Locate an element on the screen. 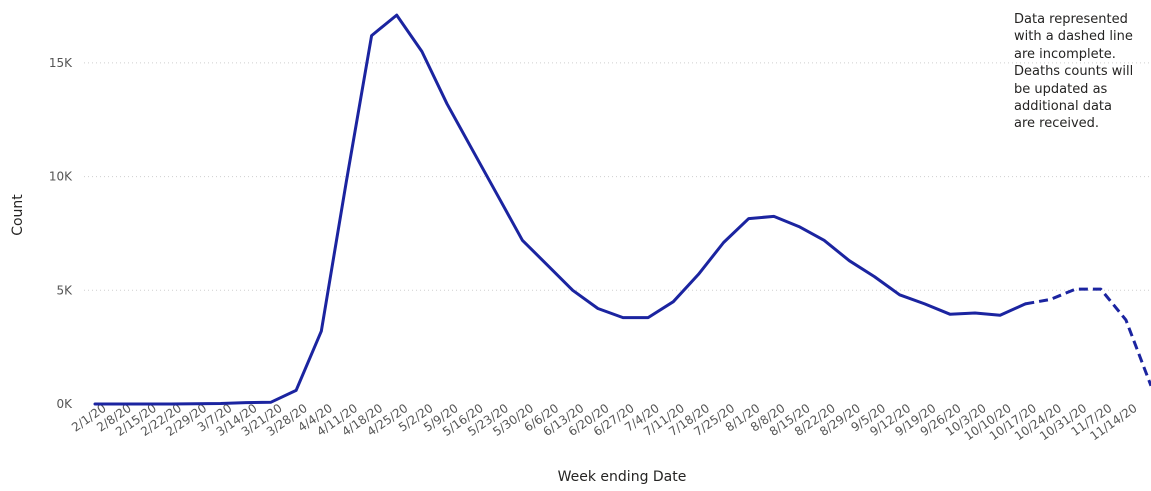 The height and width of the screenshot is (491, 1151). note-line: Deaths counts will is located at coordinates (1074, 72).